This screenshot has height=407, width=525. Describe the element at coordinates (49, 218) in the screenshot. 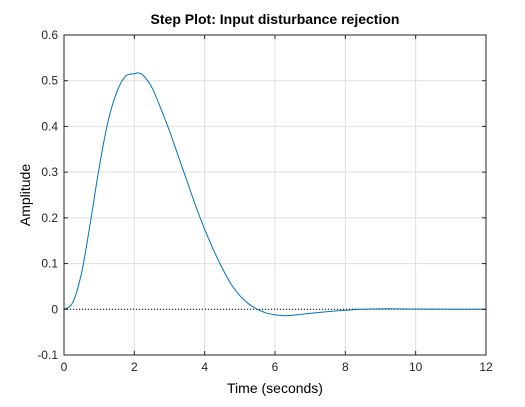

I see `y-tick-label: 0.2` at that location.